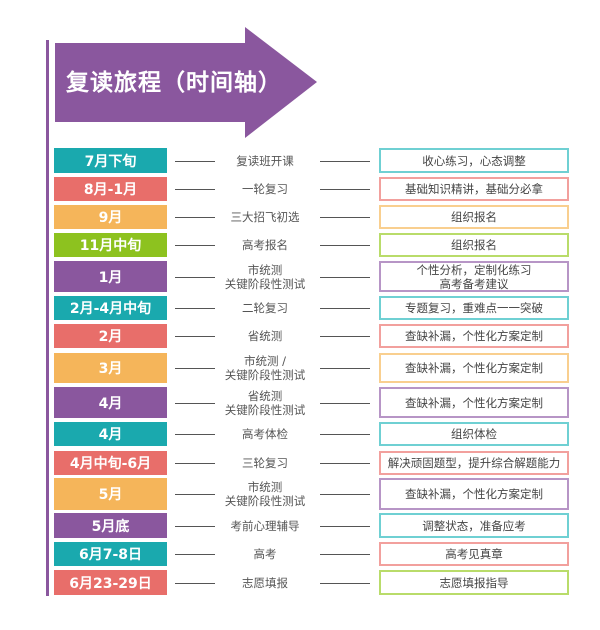  I want to click on event-text: 市统测 /, so click(265, 361).